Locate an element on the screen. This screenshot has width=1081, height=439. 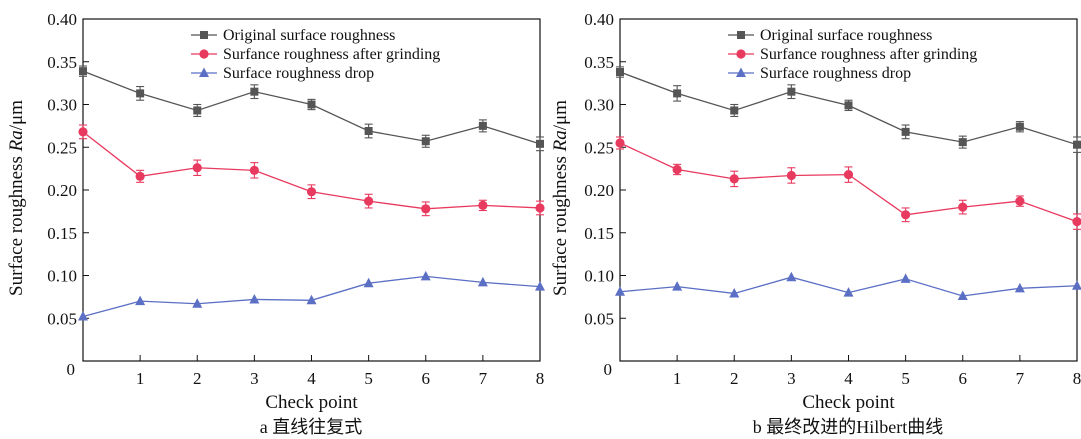
x-tick-label: 8 is located at coordinates (1077, 378).